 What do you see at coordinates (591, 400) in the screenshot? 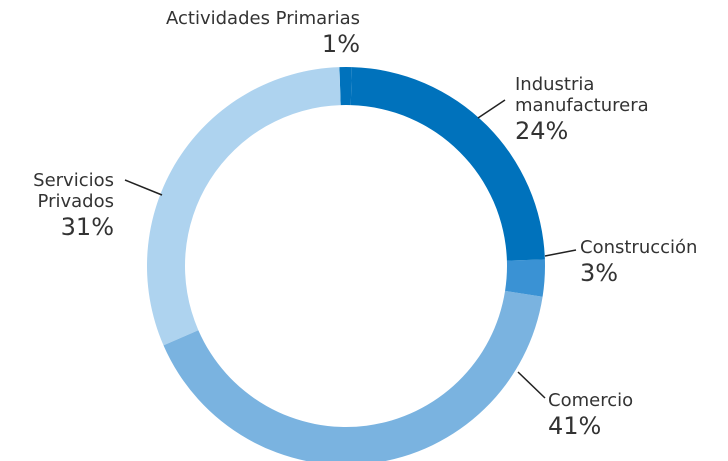
I see `label-name: Comercio` at bounding box center [591, 400].